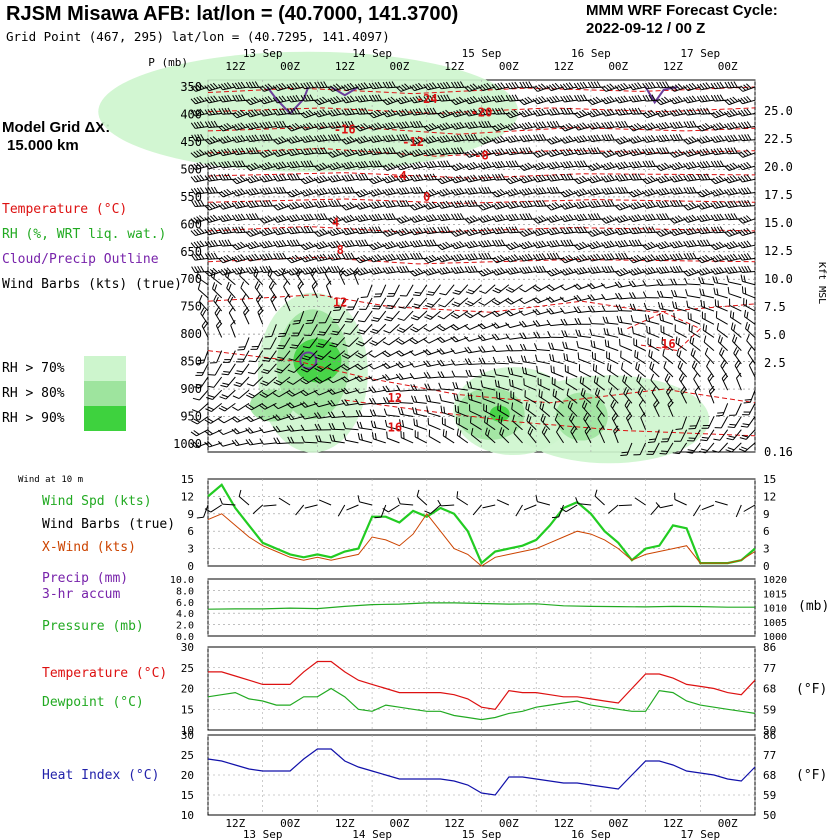 The image size is (840, 840). Describe the element at coordinates (426, 197) in the screenshot. I see `temperature-label: 0` at that location.